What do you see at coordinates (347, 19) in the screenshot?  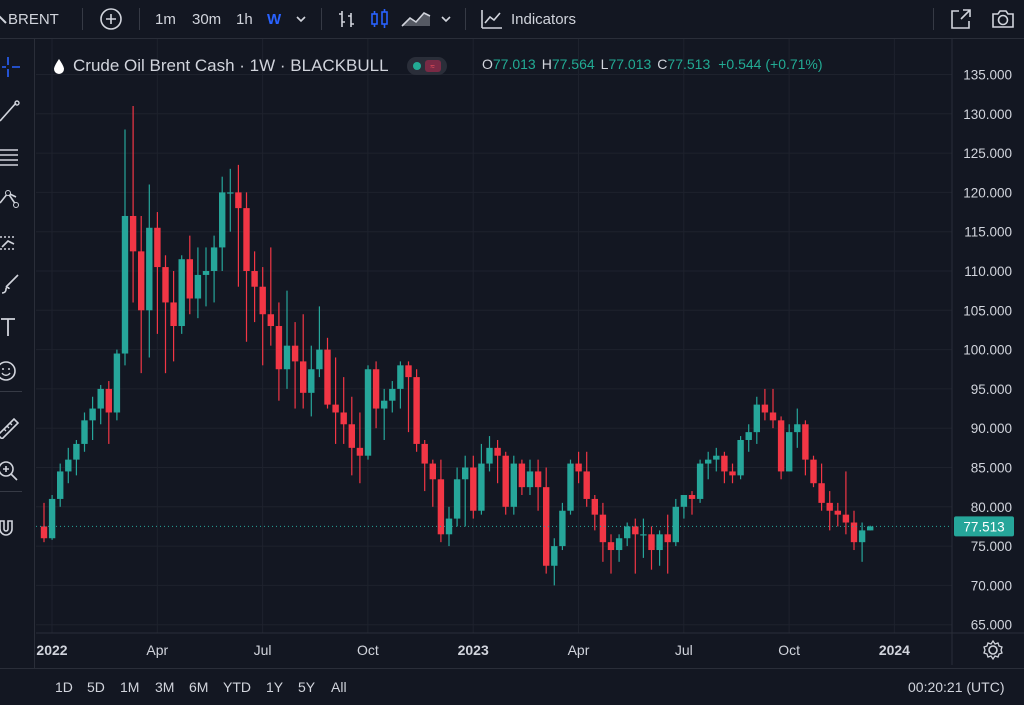 I see `bar-chart-type-button` at bounding box center [347, 19].